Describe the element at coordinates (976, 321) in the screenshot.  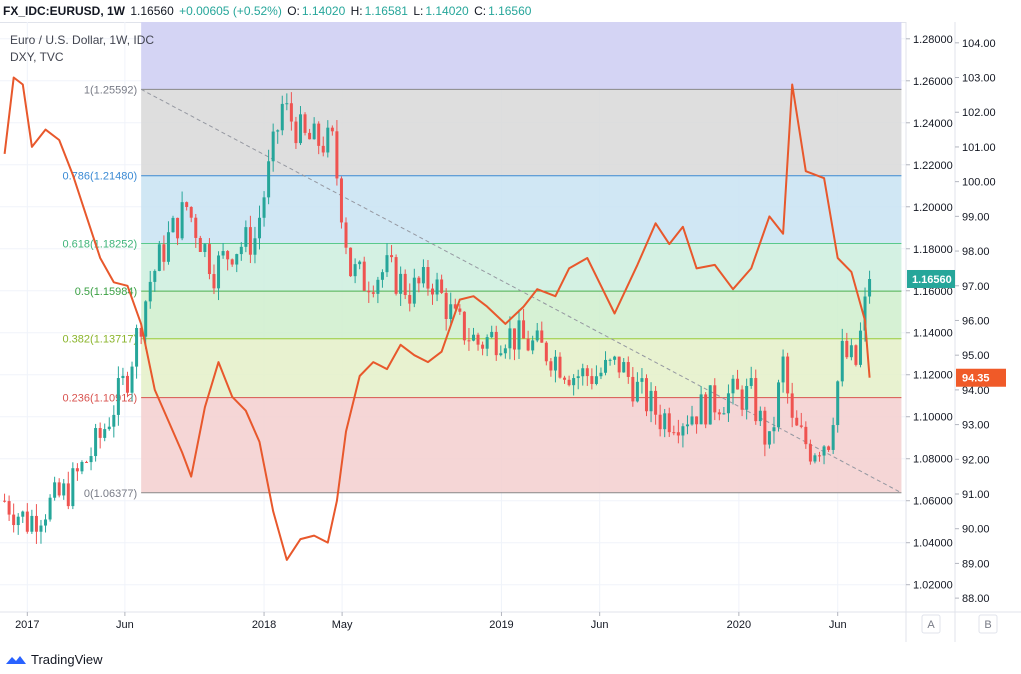
I see `compare-tick-label: 96.00` at that location.